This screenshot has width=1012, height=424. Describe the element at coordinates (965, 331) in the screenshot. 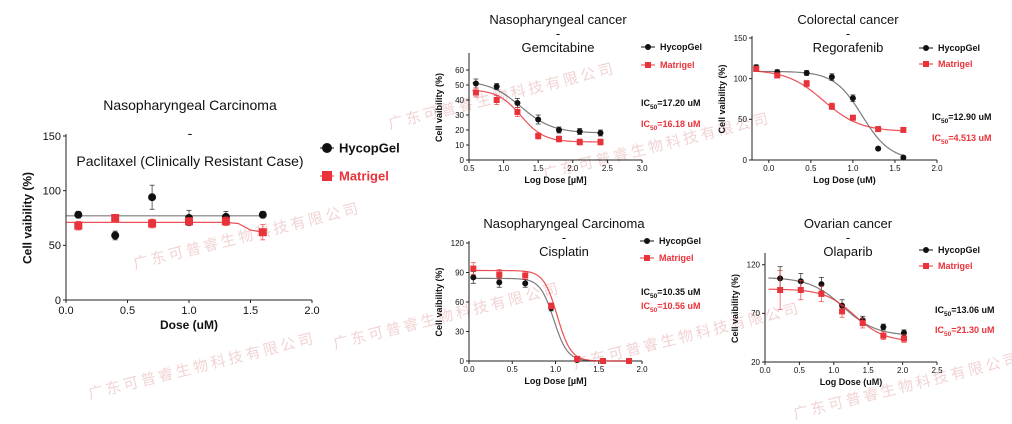

I see `ic50-annotation: IC50=21.30 uM` at that location.